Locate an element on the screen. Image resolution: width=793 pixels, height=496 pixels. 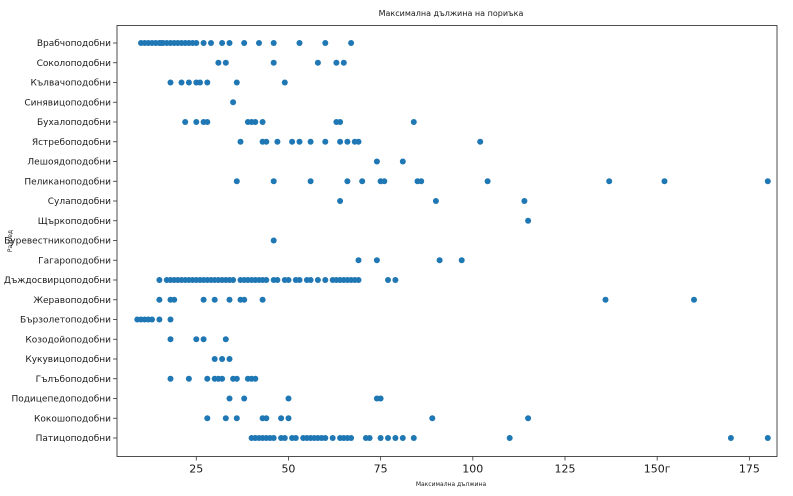
x-tick-label: 100 is located at coordinates (472, 469).